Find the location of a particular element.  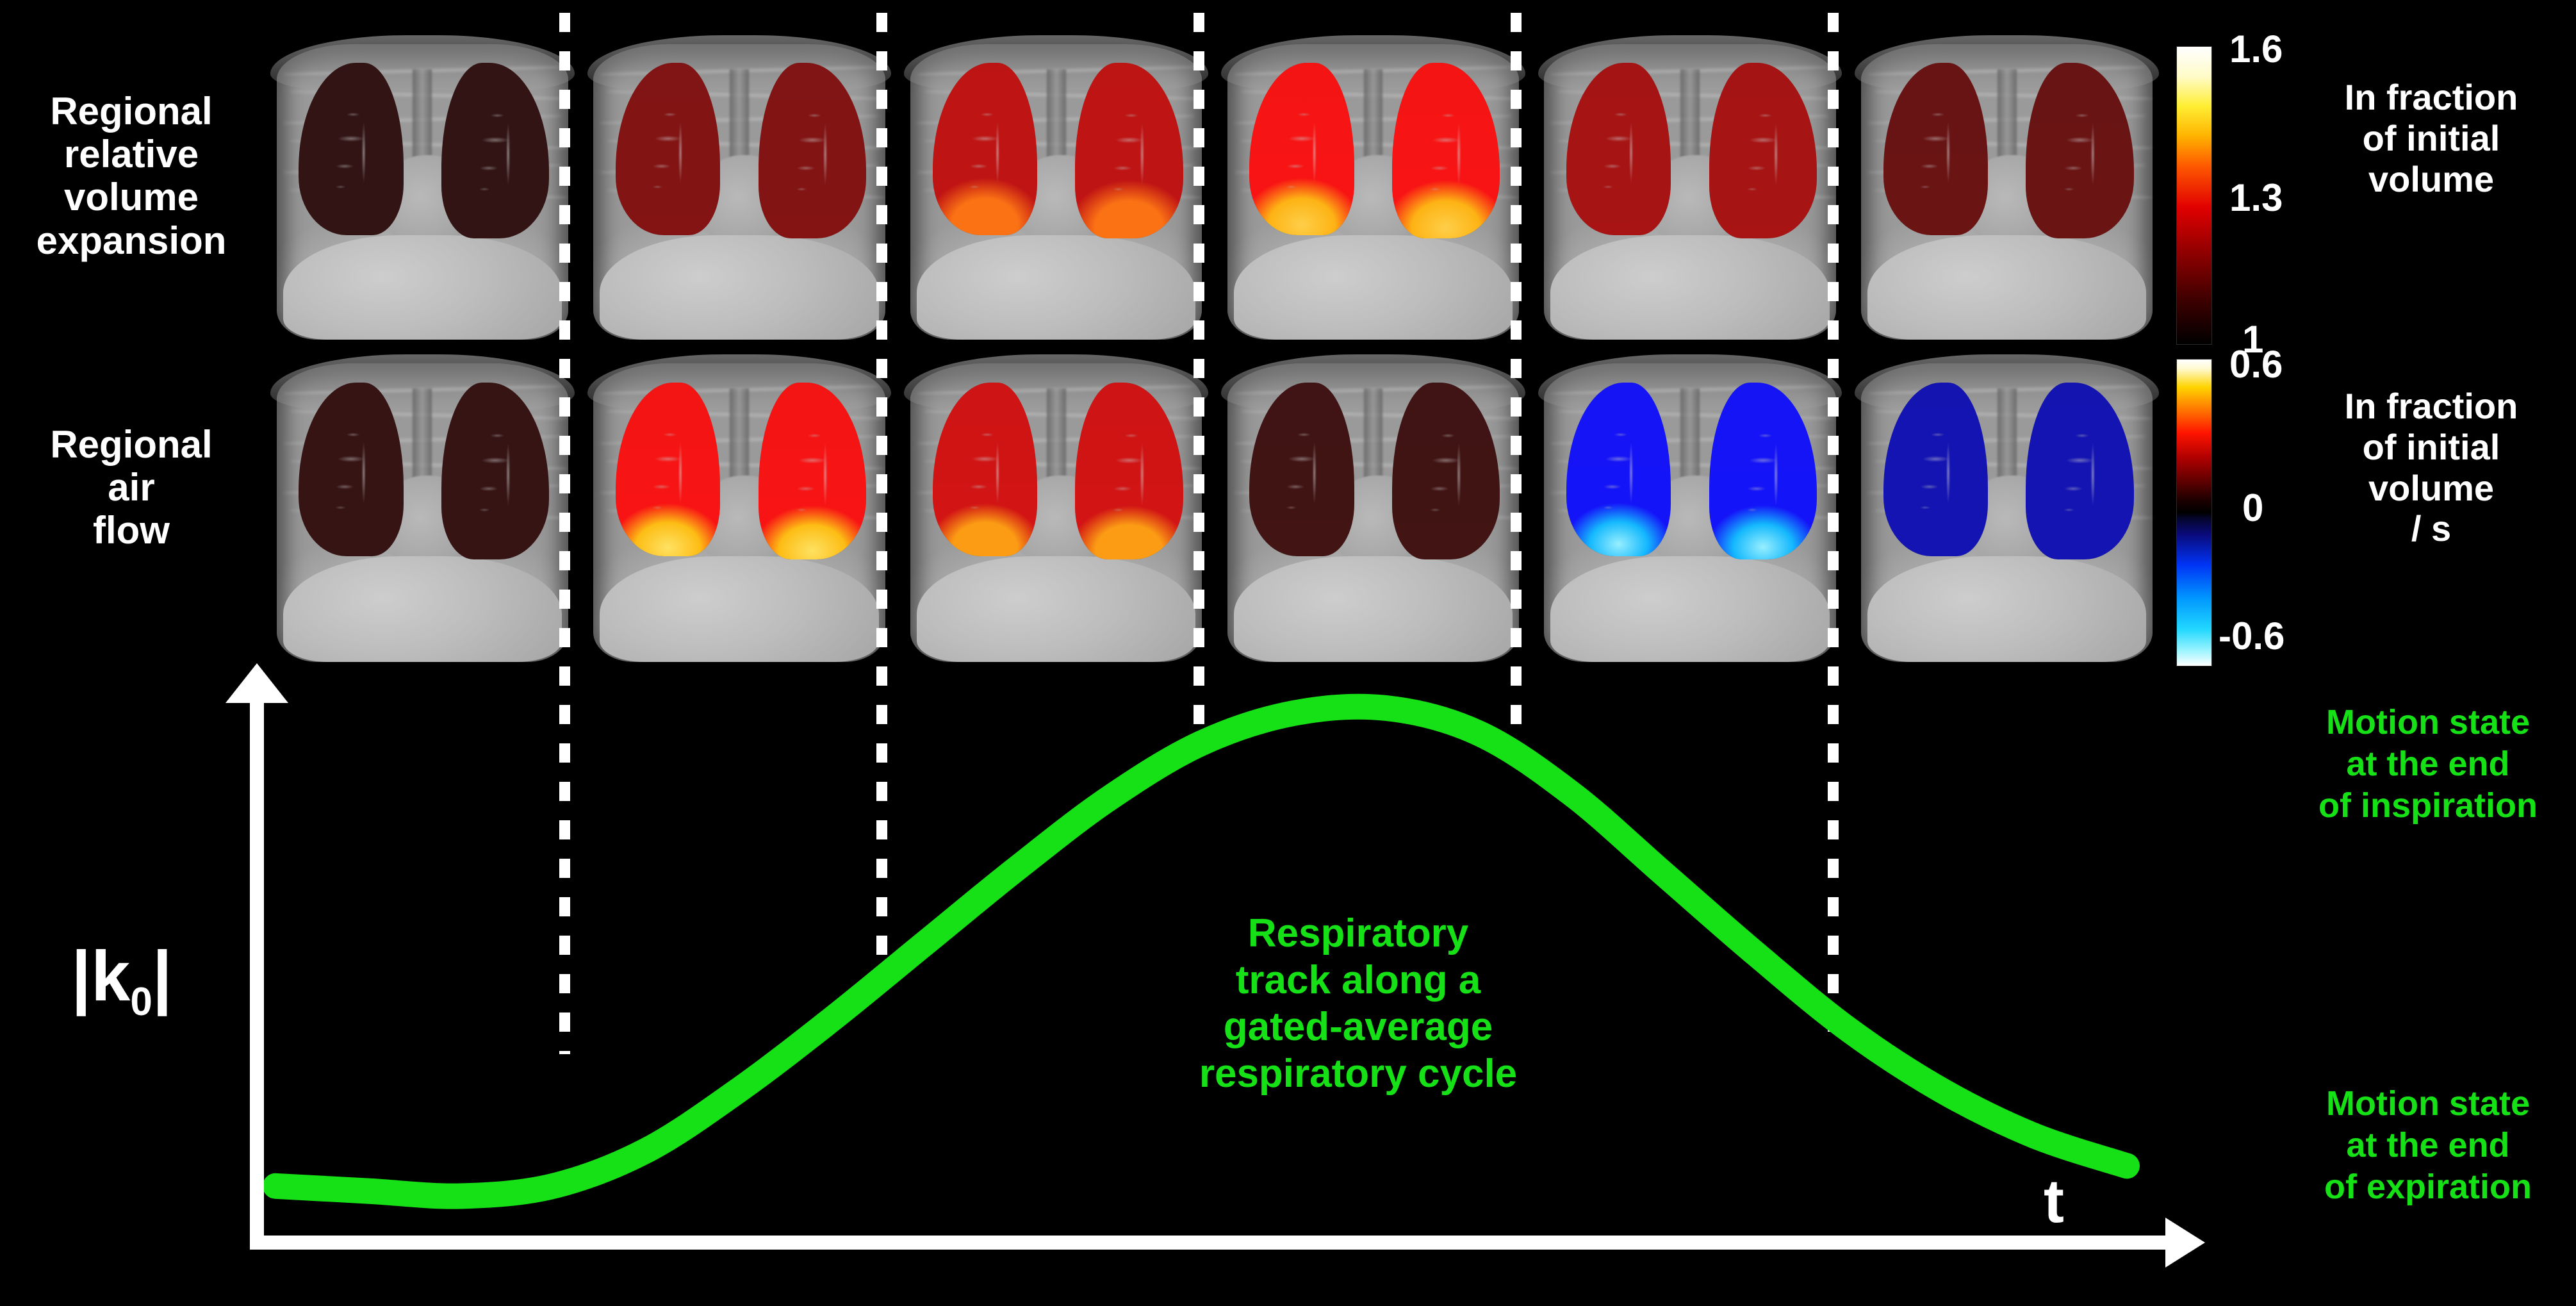

unit1-line-2: of initial is located at coordinates (2431, 137).